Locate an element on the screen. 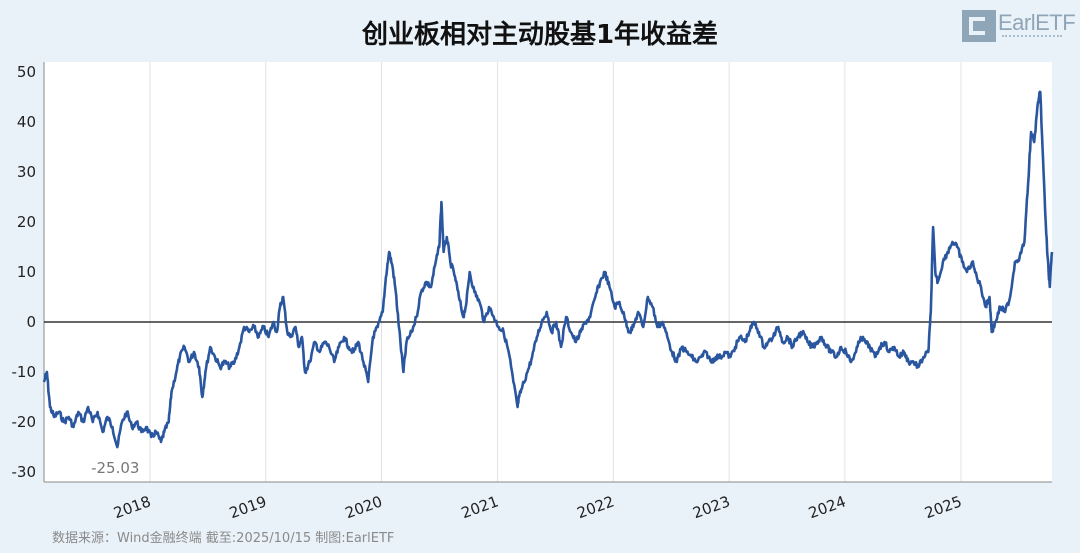 The image size is (1080, 553). logo-subtitle-dots is located at coordinates (1032, 38).